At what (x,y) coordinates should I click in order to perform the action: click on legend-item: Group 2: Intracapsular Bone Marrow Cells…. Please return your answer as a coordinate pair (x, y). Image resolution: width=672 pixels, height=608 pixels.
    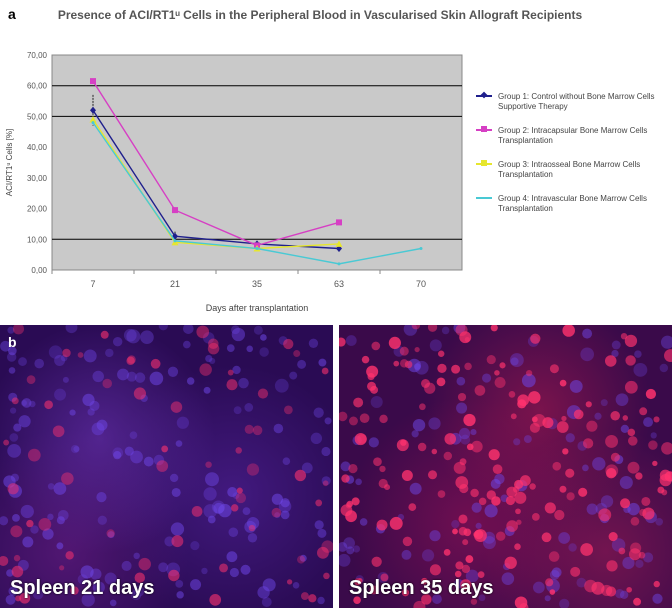
    Looking at the image, I should click on (571, 136).